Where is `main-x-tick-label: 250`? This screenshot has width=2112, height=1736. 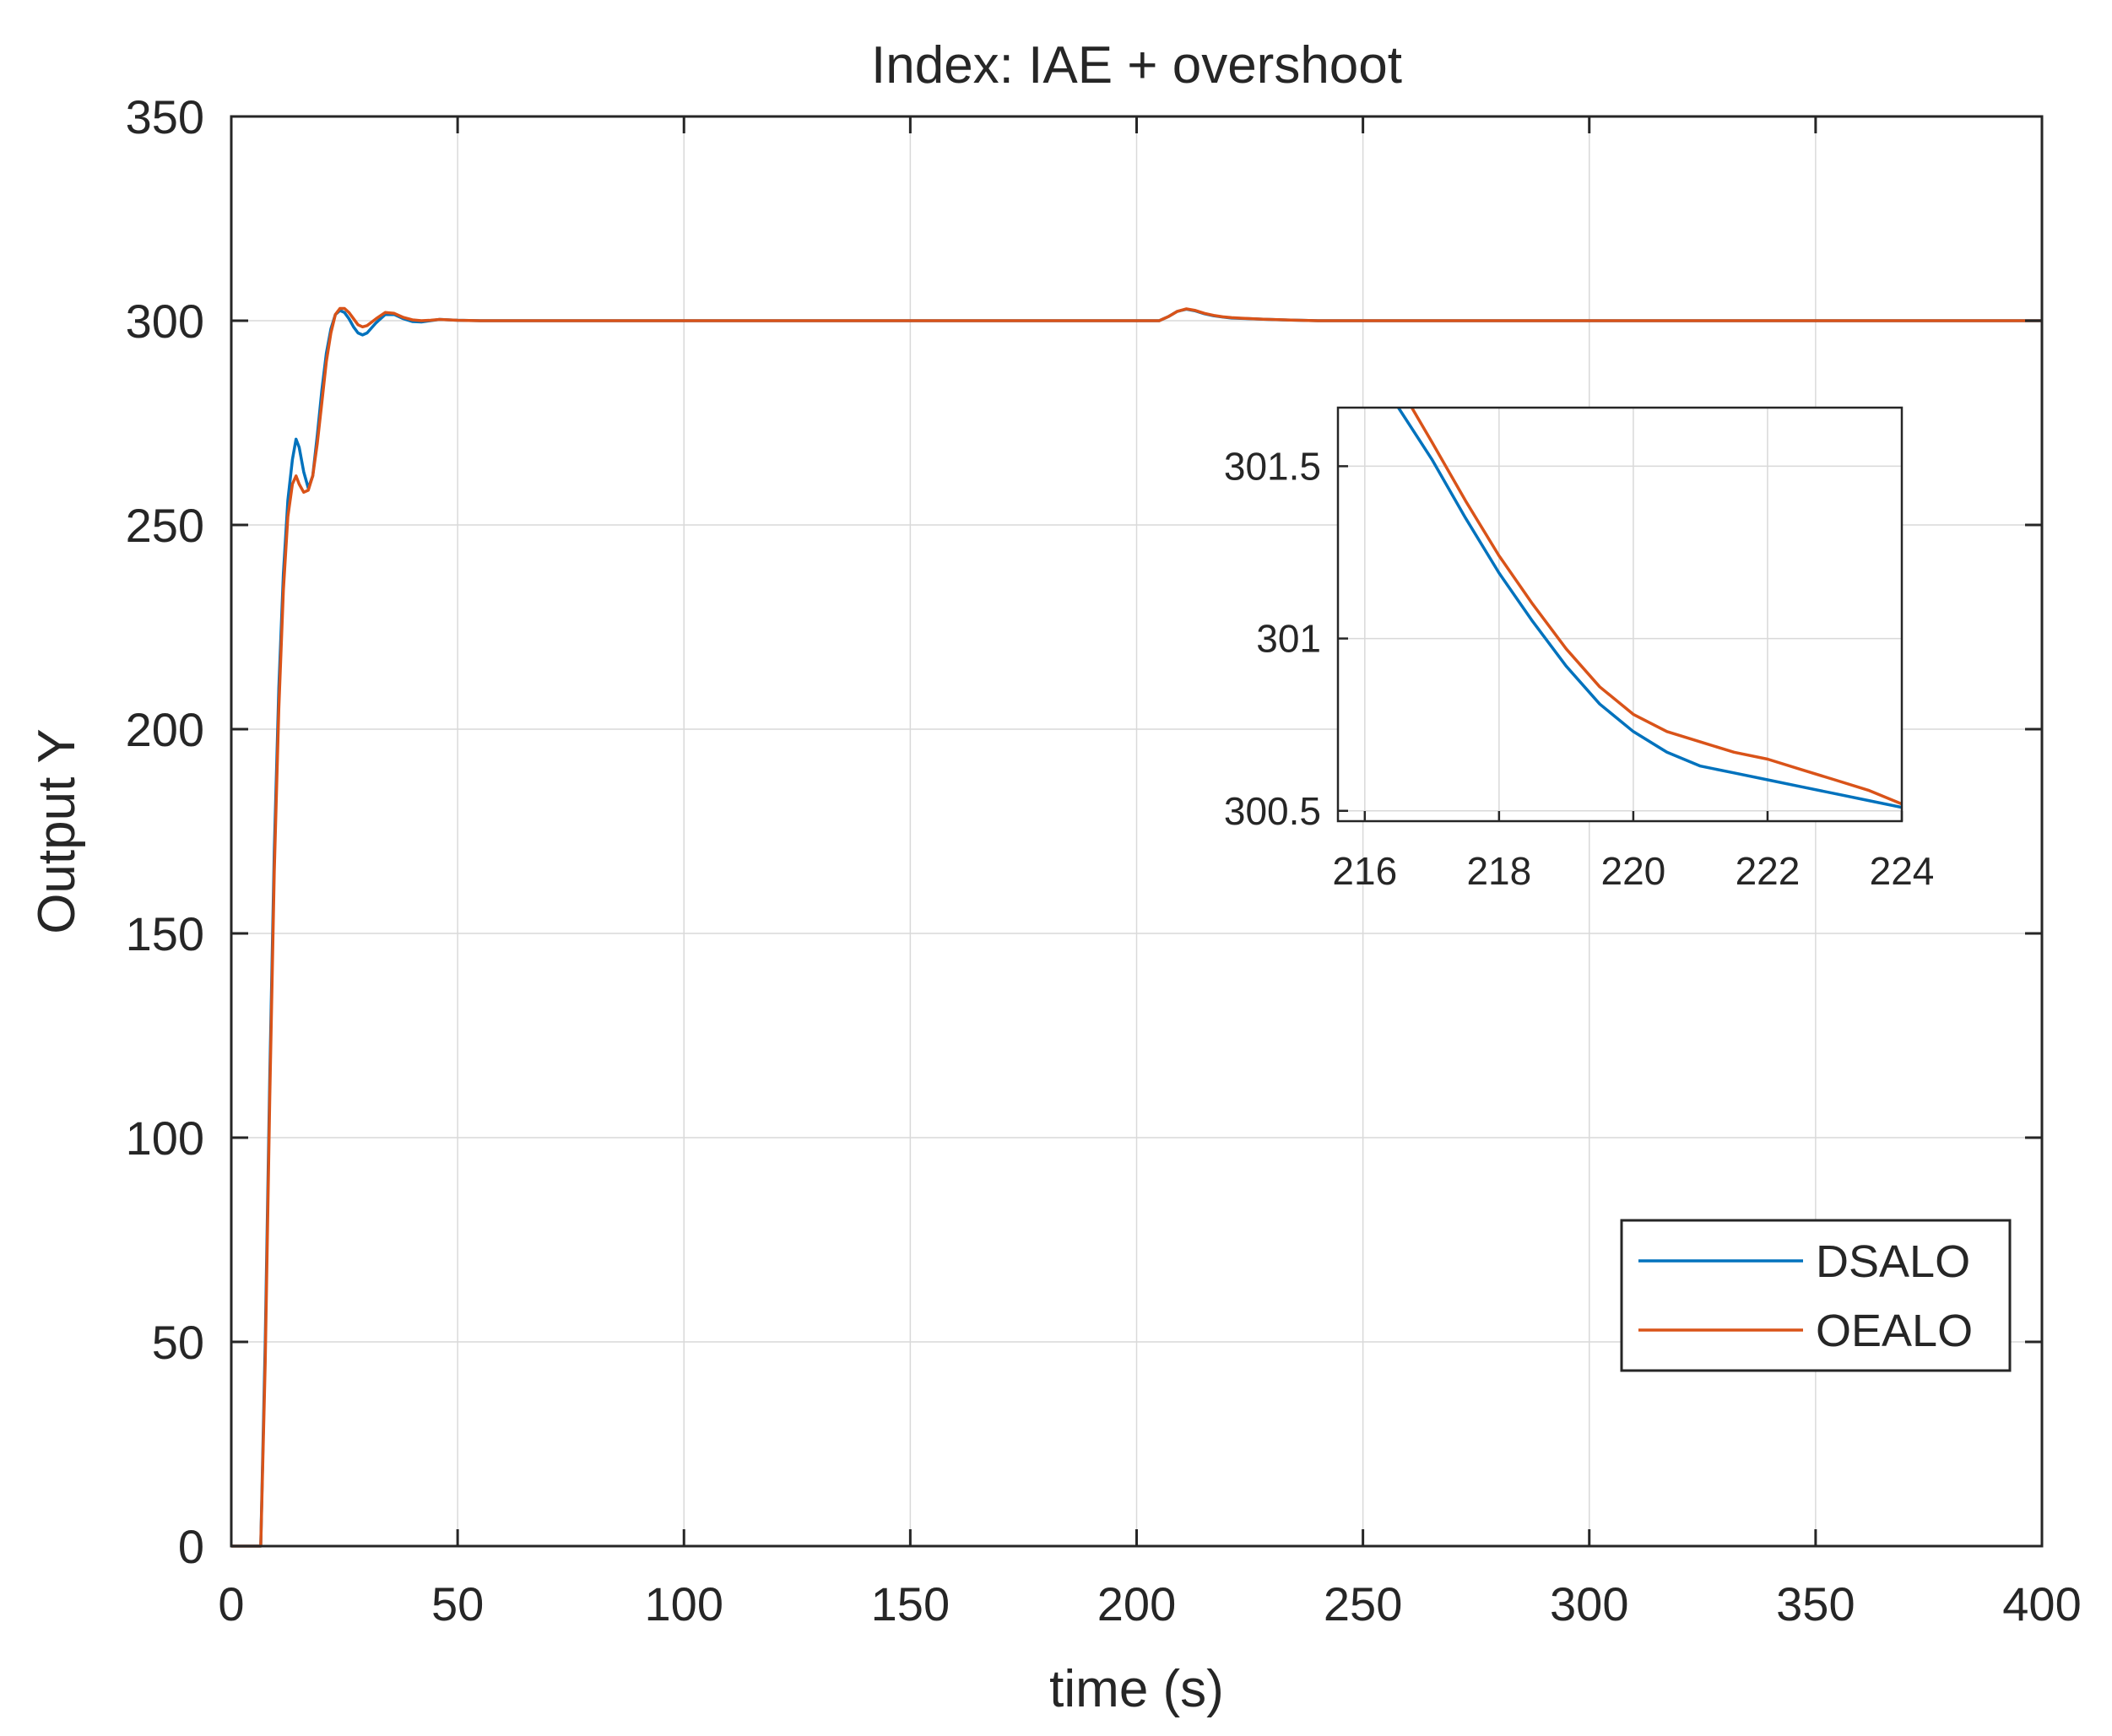 main-x-tick-label: 250 is located at coordinates (1363, 1604).